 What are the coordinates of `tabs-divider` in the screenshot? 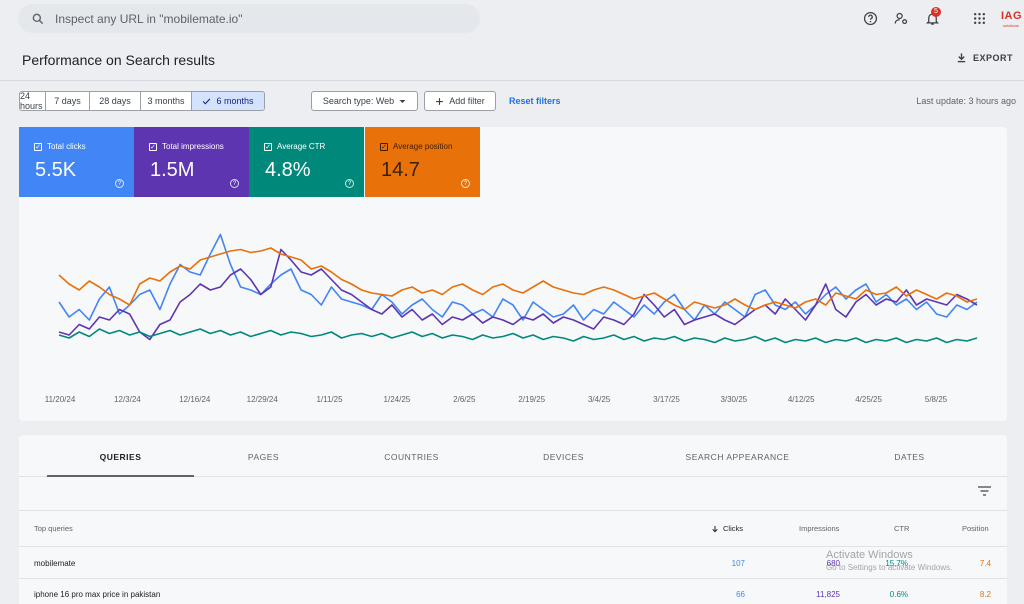 It's located at (513, 476).